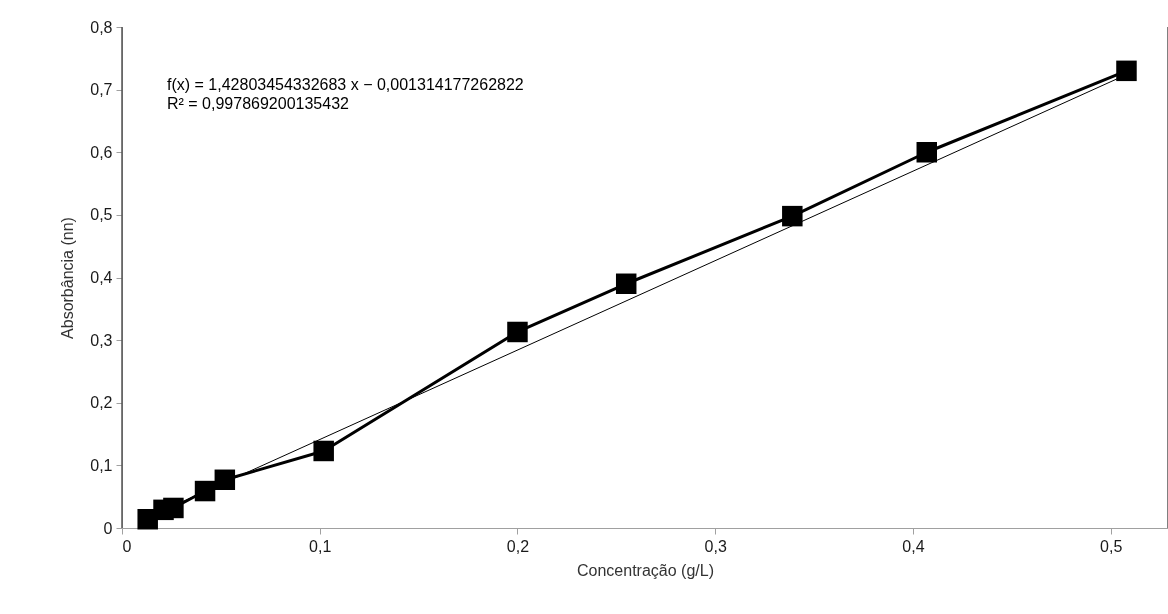  I want to click on annotation: f(x) = 1,42803454332683 x − 0,001314177262822, so click(345, 84).